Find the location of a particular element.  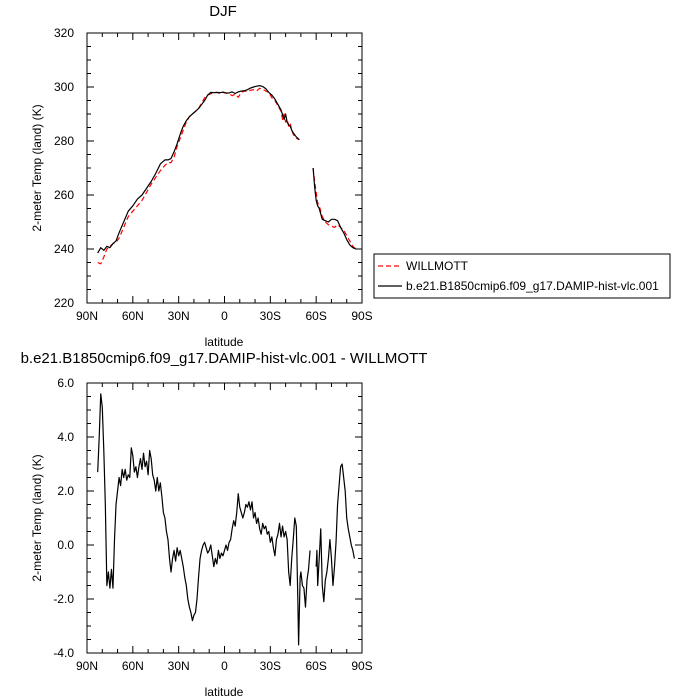

legend-box is located at coordinates (522, 276).